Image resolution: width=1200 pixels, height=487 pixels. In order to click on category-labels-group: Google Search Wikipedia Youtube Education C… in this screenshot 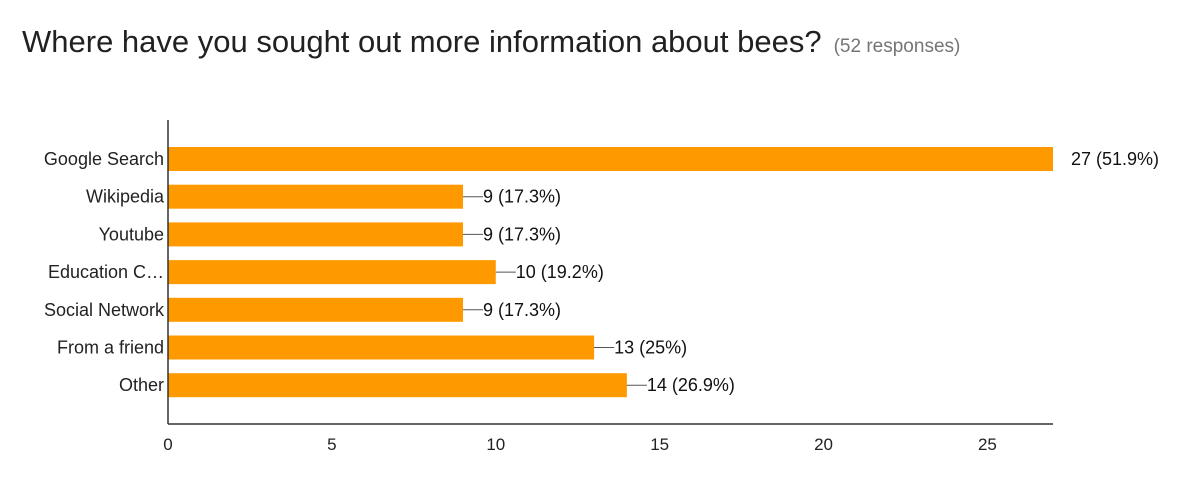, I will do `click(104, 272)`.